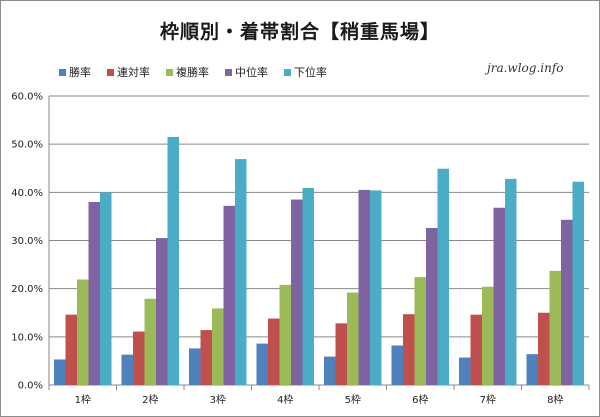 The image size is (600, 417). I want to click on legend-item-win: 勝率, so click(75, 72).